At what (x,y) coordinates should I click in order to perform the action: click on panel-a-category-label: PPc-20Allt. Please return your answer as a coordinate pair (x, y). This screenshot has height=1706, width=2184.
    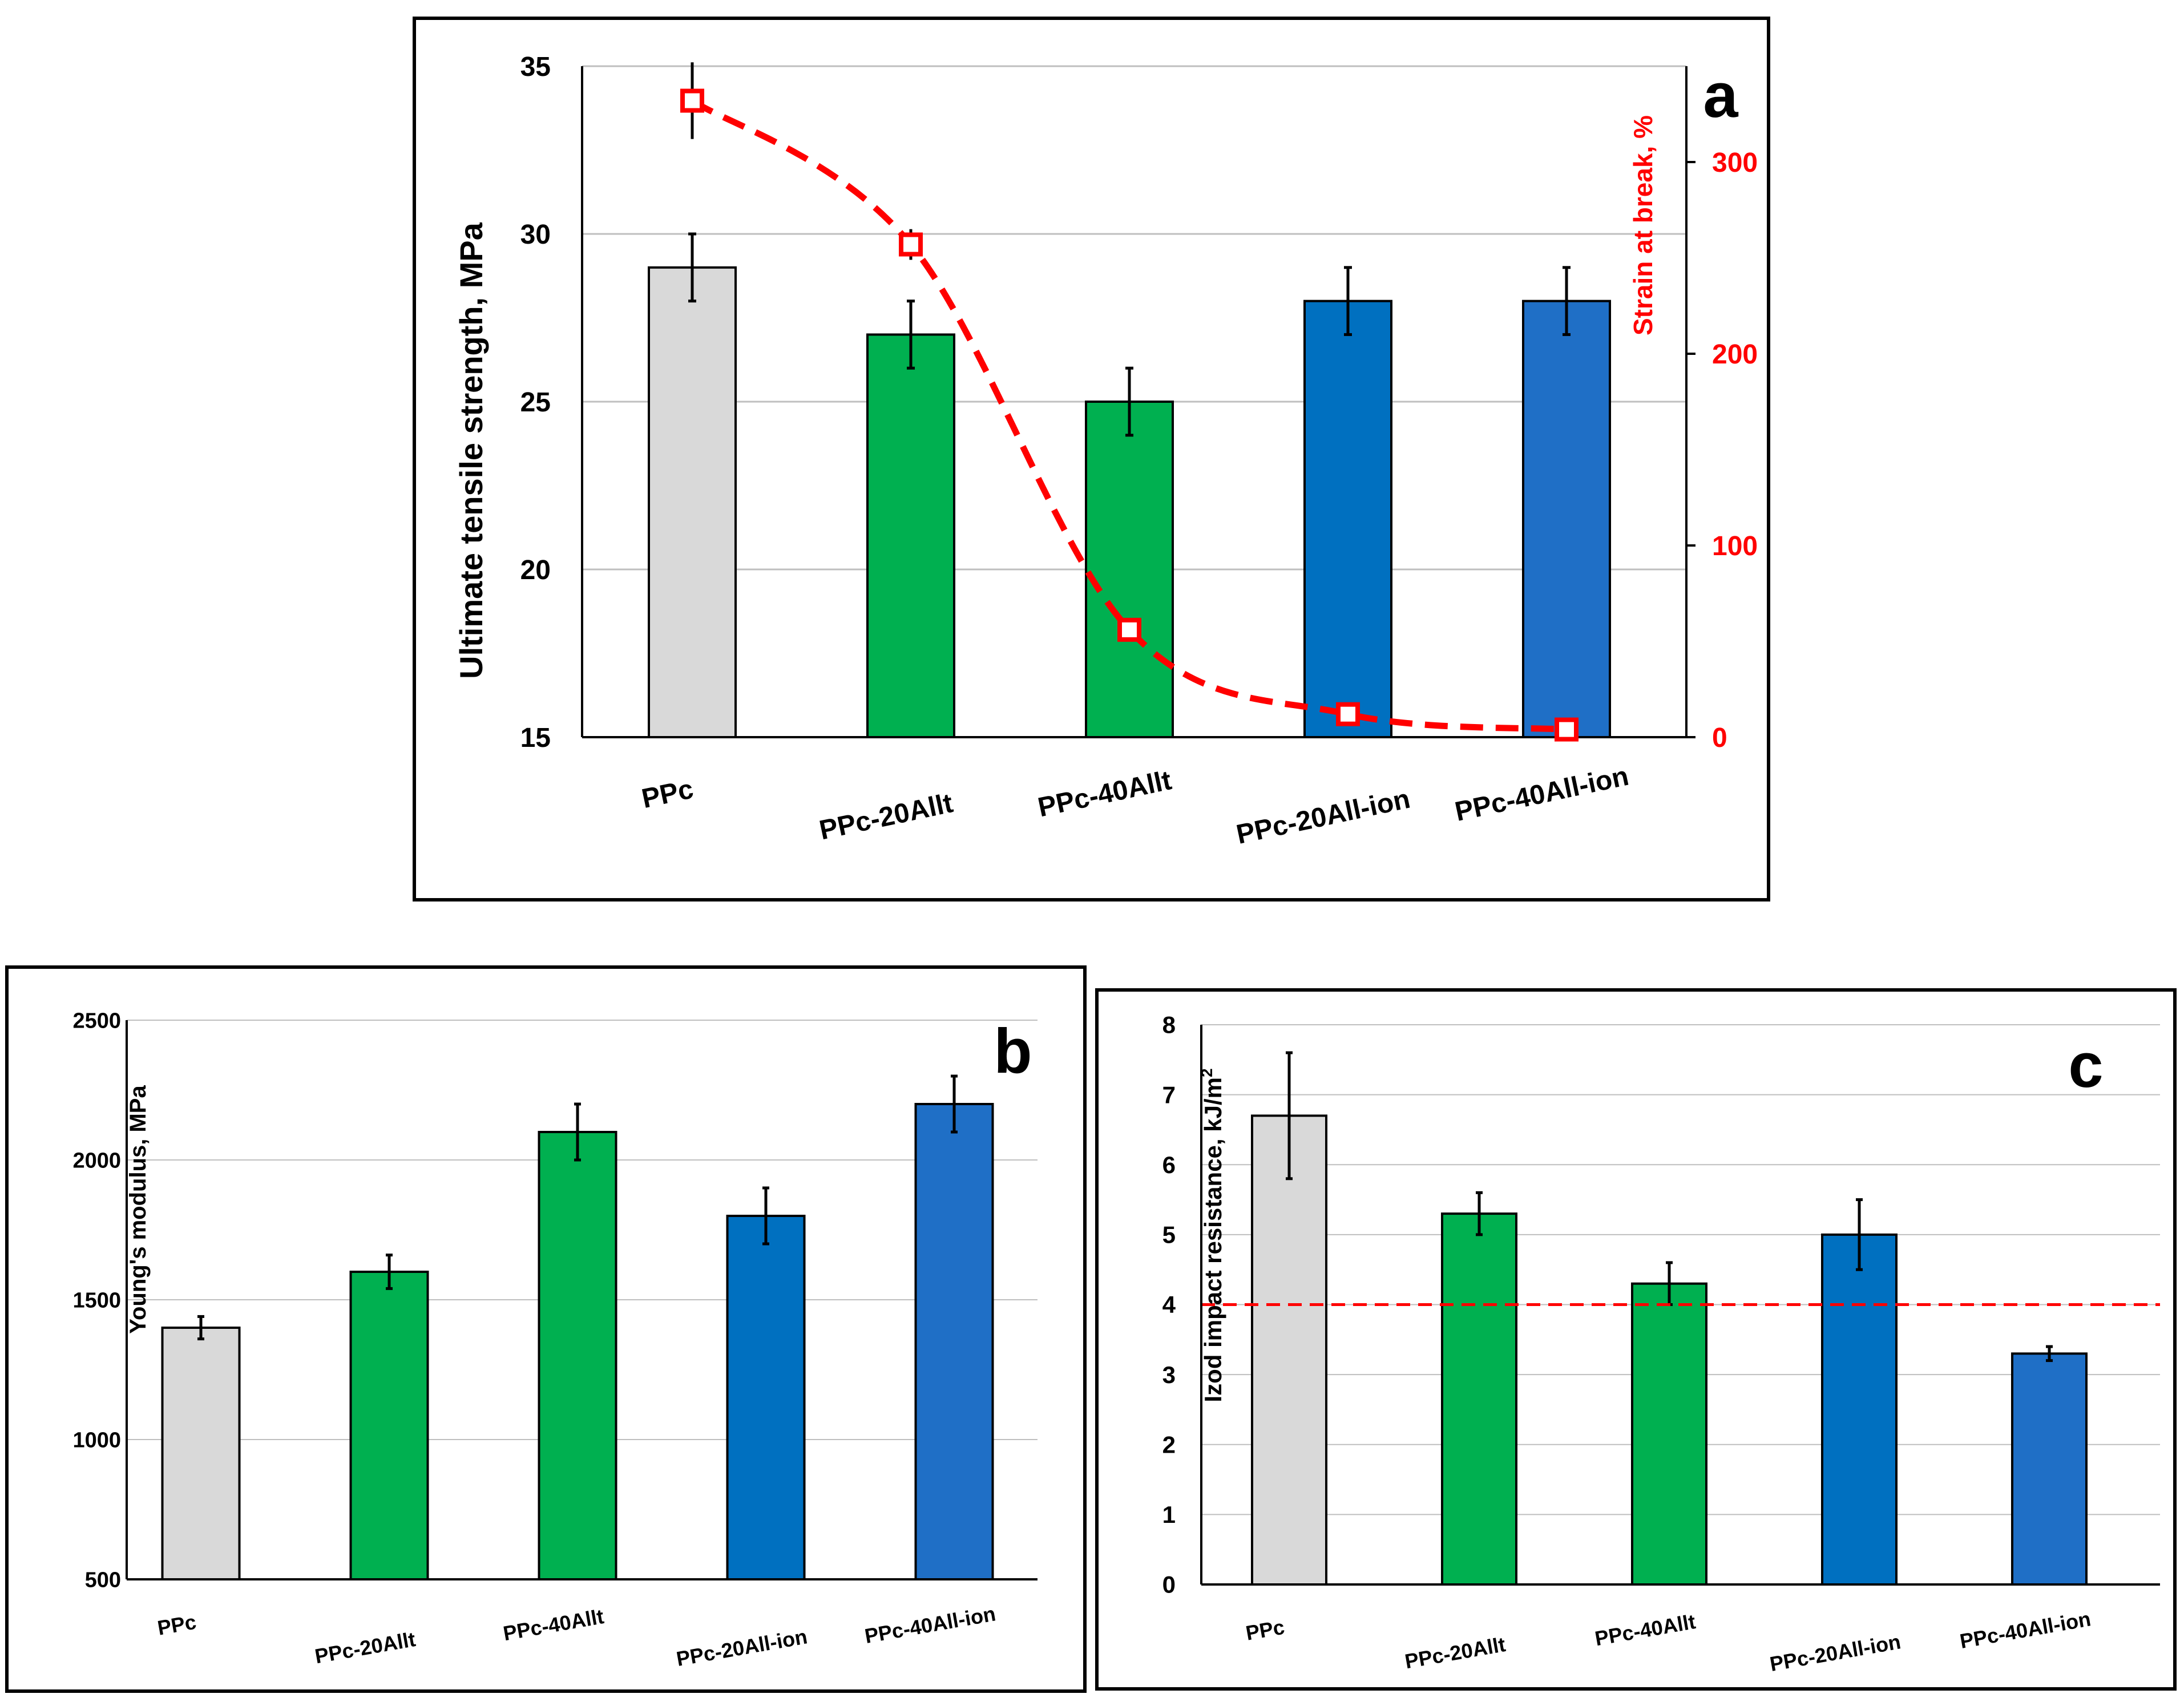
    Looking at the image, I should click on (886, 817).